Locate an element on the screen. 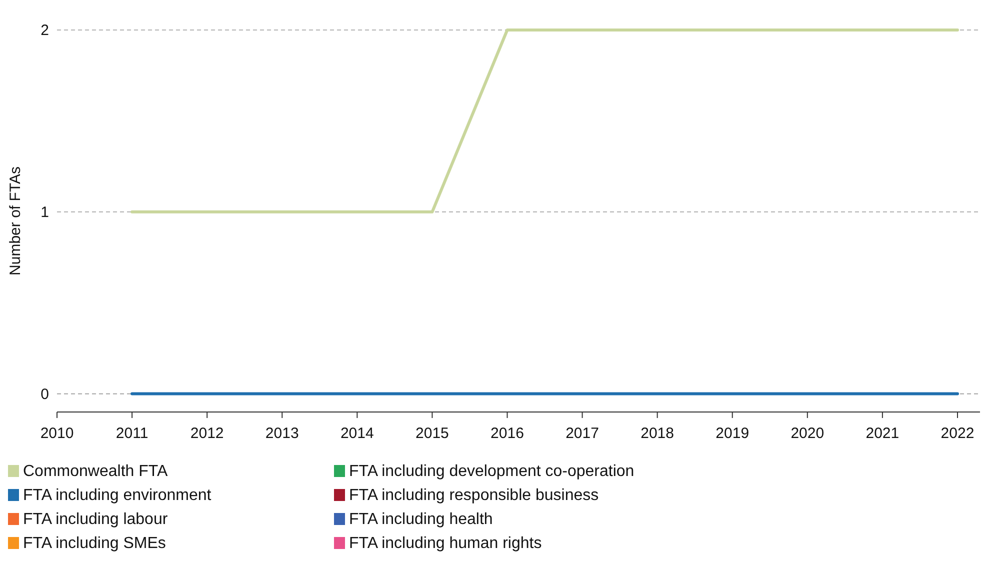 The height and width of the screenshot is (562, 987). x-tick-label: 2013 is located at coordinates (282, 433).